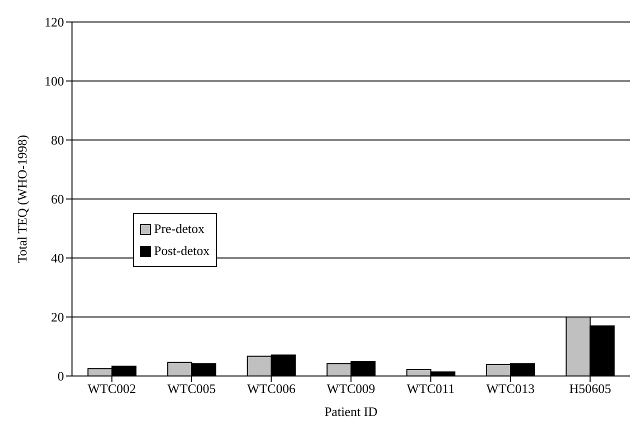 This screenshot has height=444, width=644. What do you see at coordinates (112, 388) in the screenshot?
I see `x-tick-label: WTC002` at bounding box center [112, 388].